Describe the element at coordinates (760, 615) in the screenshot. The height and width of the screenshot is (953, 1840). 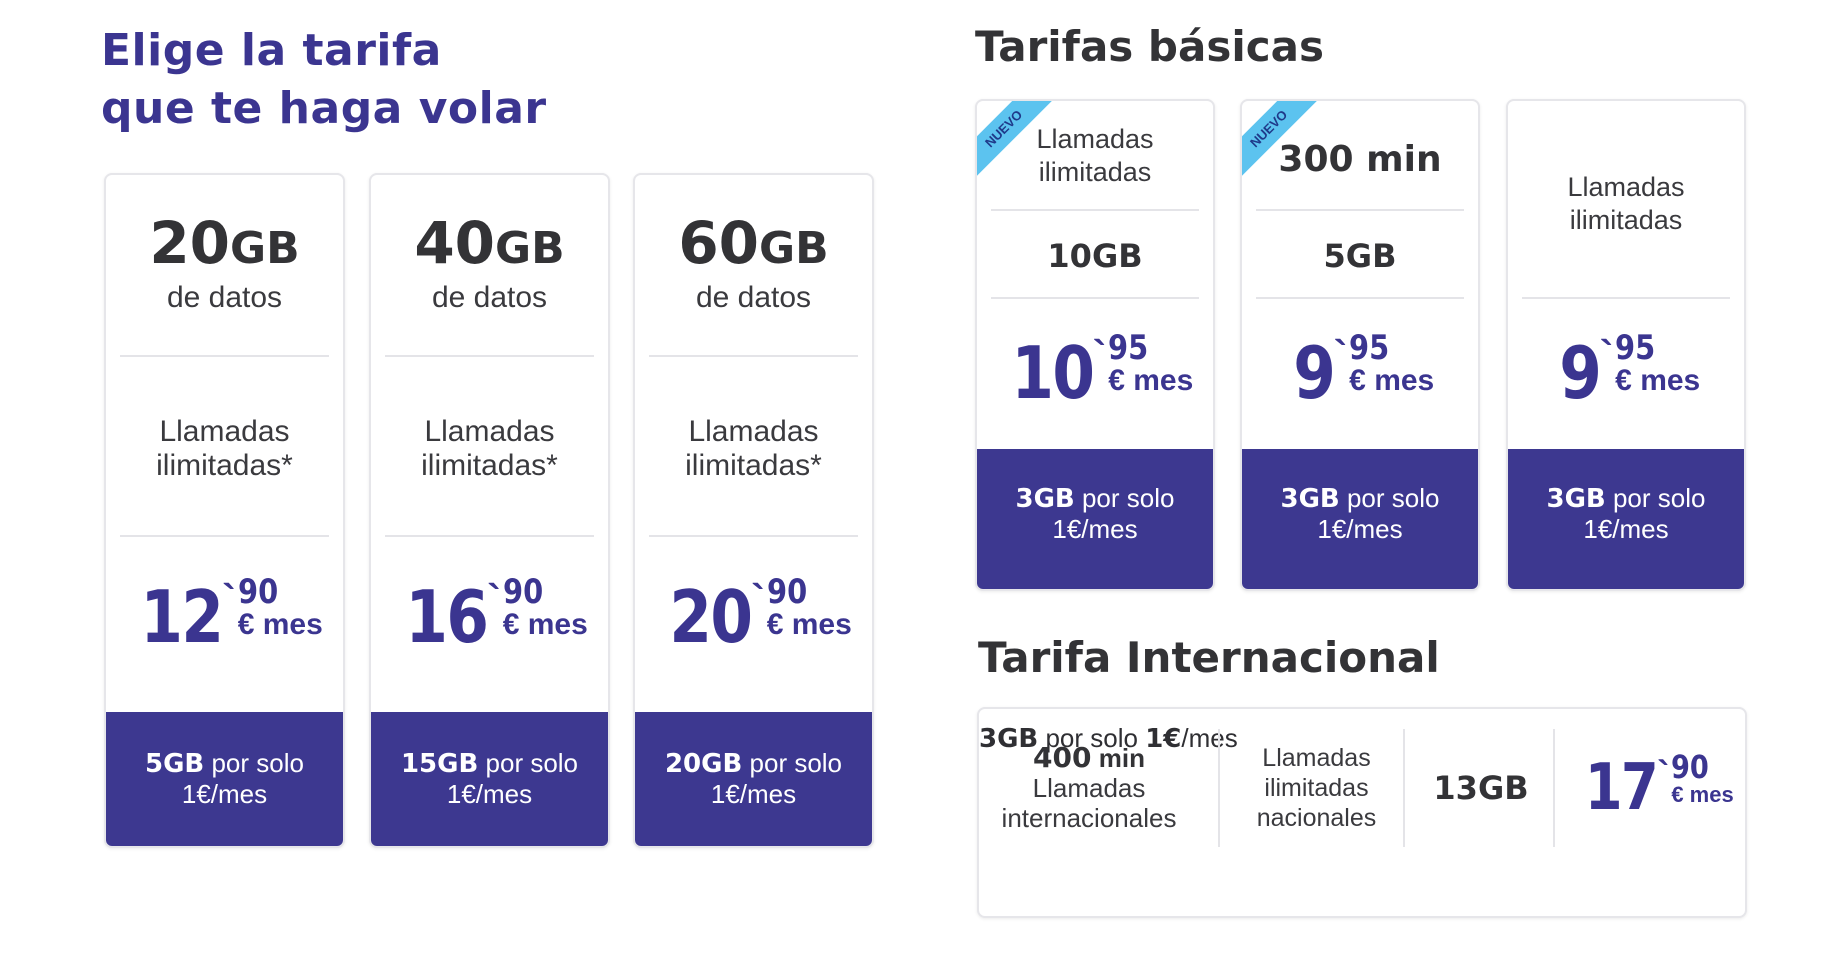
I see `plan-price: 20` 90 € mes` at that location.